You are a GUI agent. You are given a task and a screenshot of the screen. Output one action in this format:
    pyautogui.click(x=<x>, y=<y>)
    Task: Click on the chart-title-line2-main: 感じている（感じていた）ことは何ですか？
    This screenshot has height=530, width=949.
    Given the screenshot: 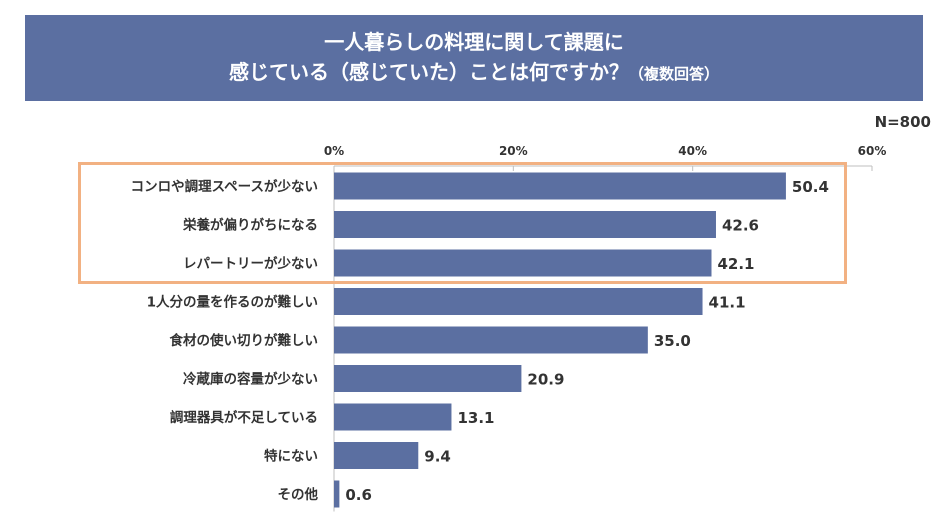 What is the action you would take?
    pyautogui.click(x=428, y=72)
    